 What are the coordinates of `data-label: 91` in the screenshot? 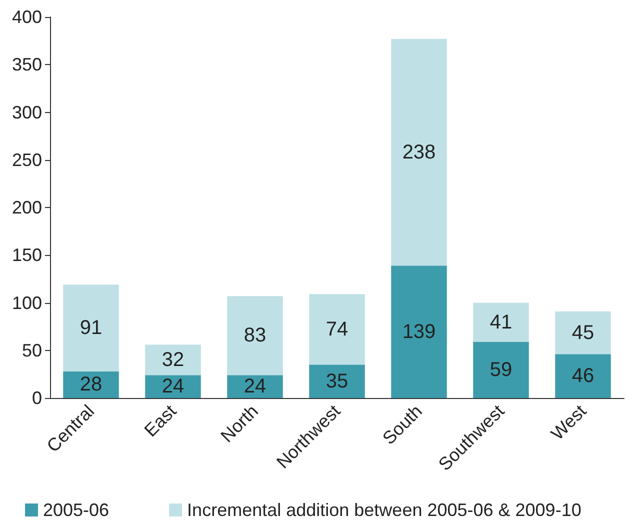 It's located at (91, 327).